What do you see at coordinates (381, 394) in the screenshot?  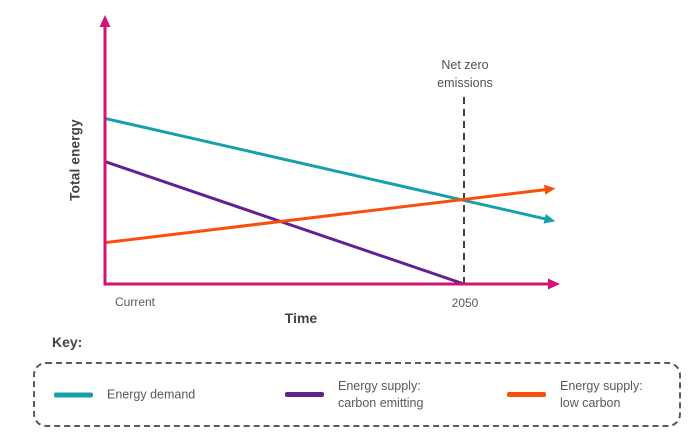 I see `carbon-emitting-label: Energy supply: carbon emitting` at bounding box center [381, 394].